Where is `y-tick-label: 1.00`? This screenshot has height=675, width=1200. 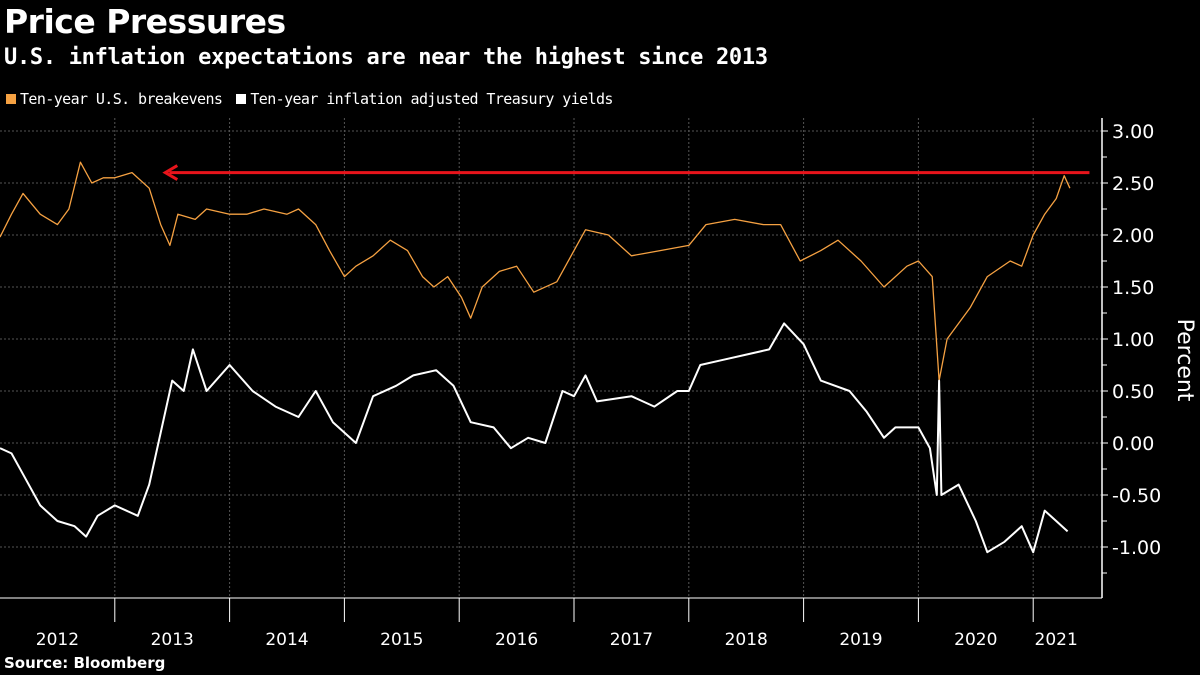 y-tick-label: 1.00 is located at coordinates (1133, 340).